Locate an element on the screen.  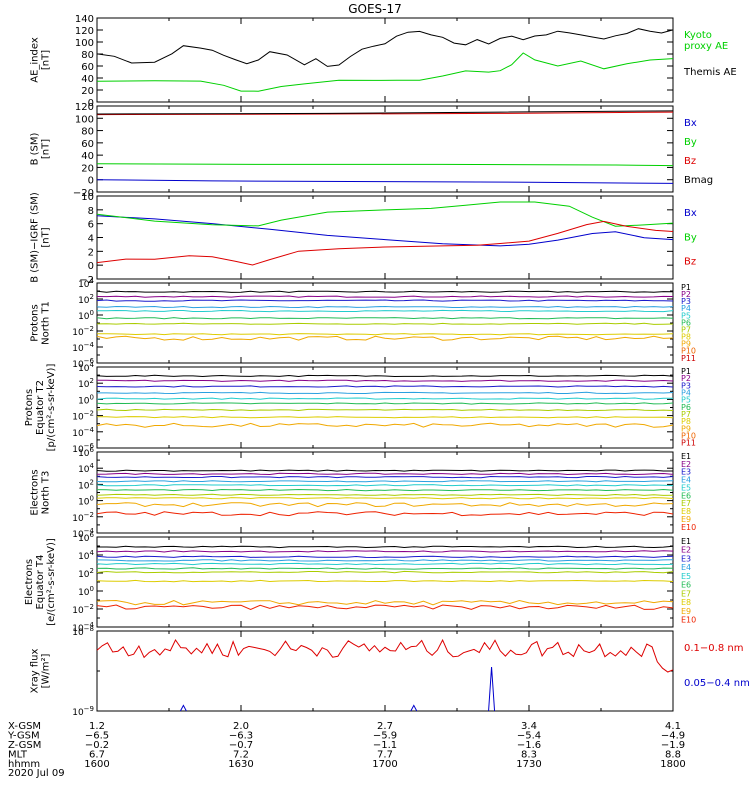
axis-value: 7.2 is located at coordinates (241, 755).